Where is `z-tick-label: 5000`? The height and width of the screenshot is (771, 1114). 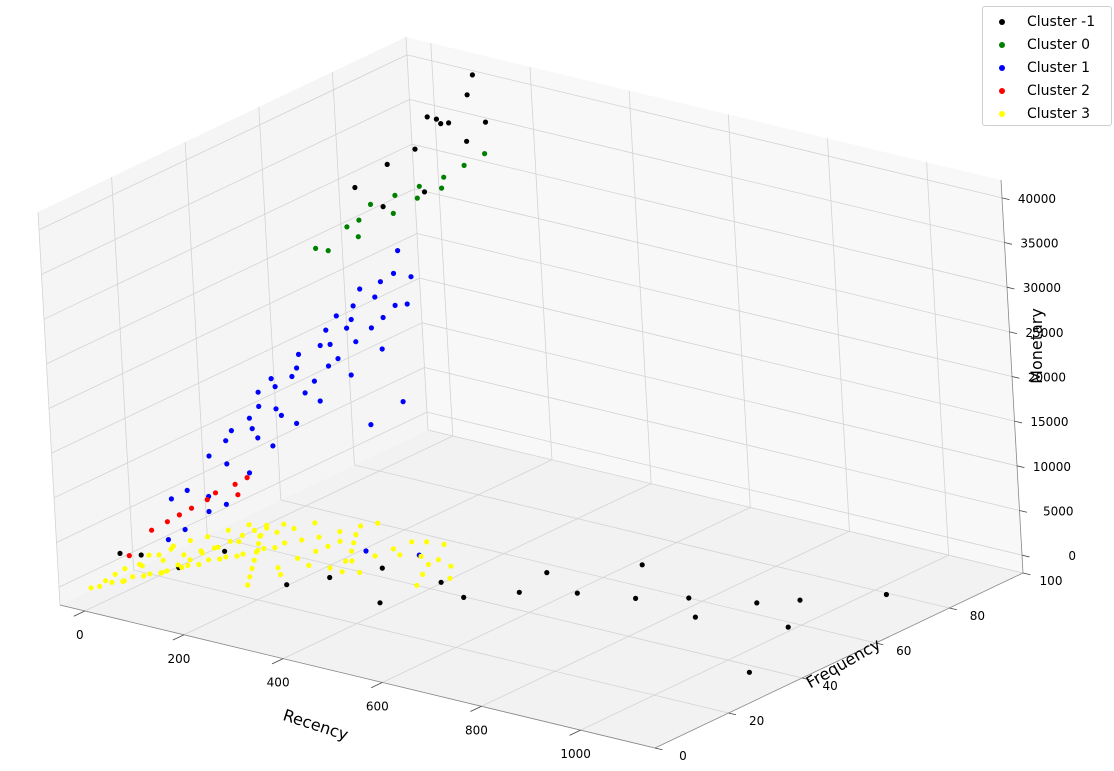 z-tick-label: 5000 is located at coordinates (1058, 511).